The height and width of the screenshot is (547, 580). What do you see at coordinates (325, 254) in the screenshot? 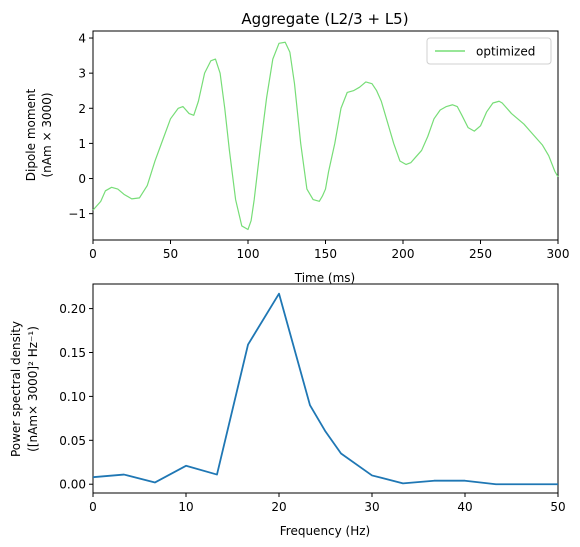
I see `top-x-tick-label: 150` at bounding box center [325, 254].